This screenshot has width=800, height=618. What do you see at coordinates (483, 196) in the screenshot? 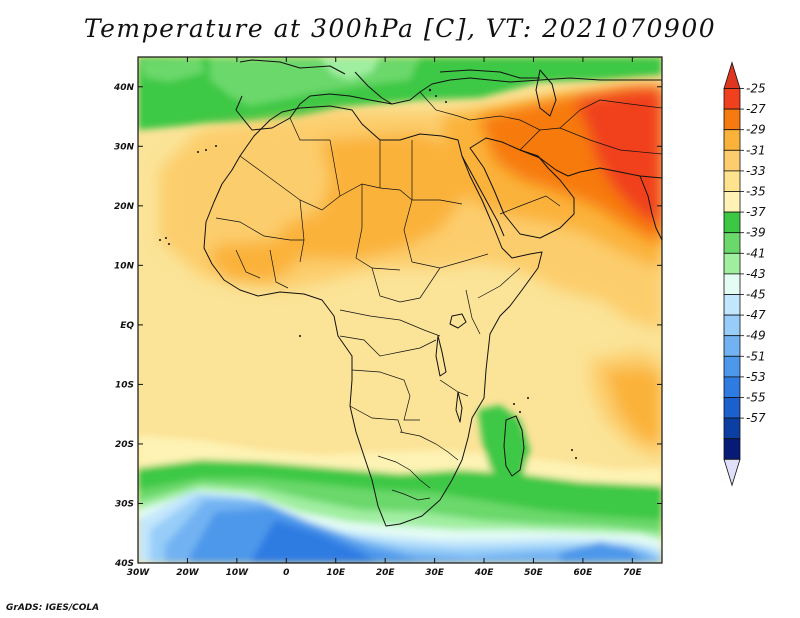
I see `red-sea` at bounding box center [483, 196].